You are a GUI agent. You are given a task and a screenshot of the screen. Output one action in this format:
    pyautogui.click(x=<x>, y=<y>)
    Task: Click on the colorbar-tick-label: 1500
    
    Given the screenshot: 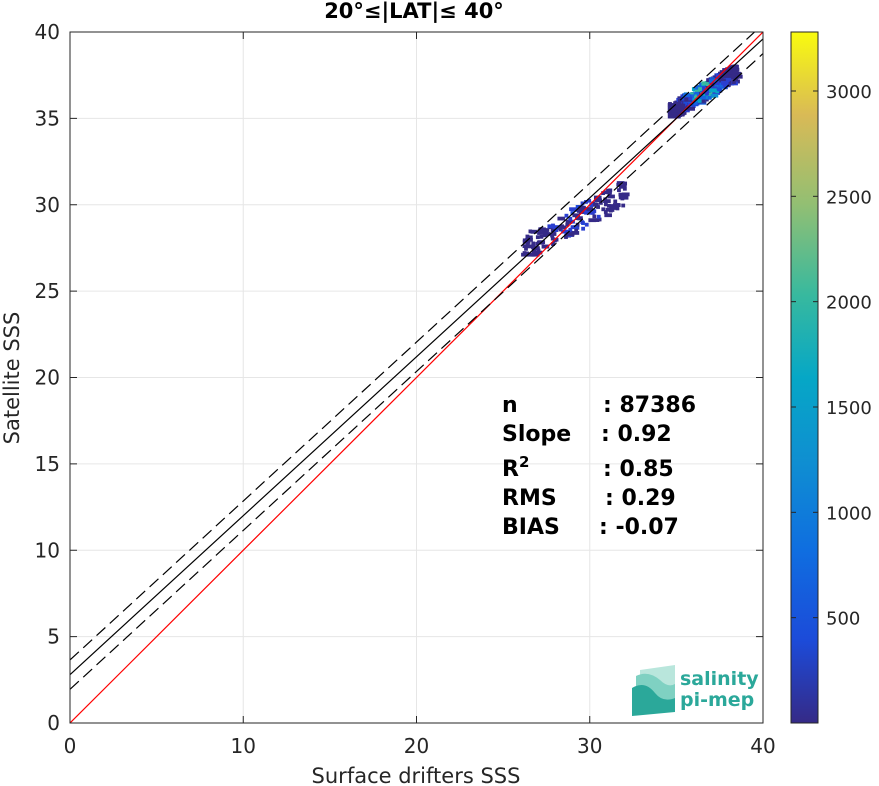 What is the action you would take?
    pyautogui.click(x=849, y=408)
    